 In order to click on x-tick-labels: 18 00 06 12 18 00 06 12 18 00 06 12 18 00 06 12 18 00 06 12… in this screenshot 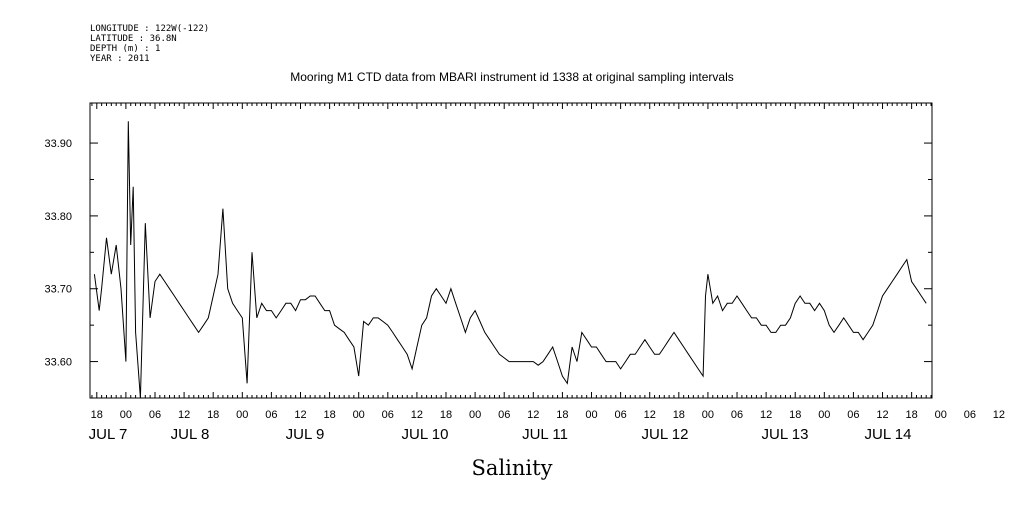, I will do `click(547, 426)`.